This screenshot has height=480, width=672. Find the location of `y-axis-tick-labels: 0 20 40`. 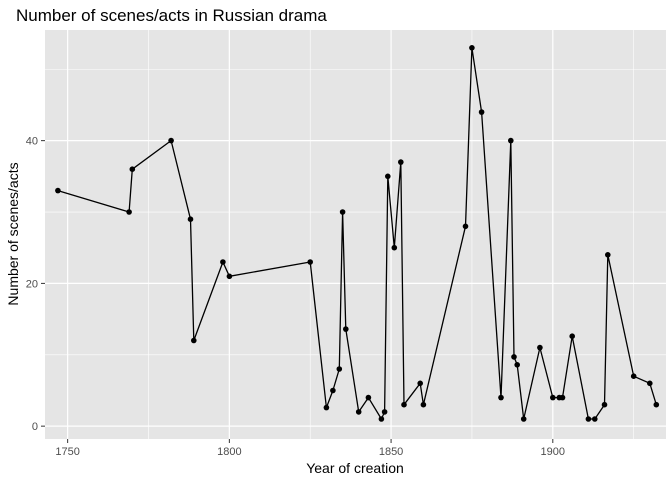

y-axis-tick-labels: 0 20 40 is located at coordinates (32, 285).